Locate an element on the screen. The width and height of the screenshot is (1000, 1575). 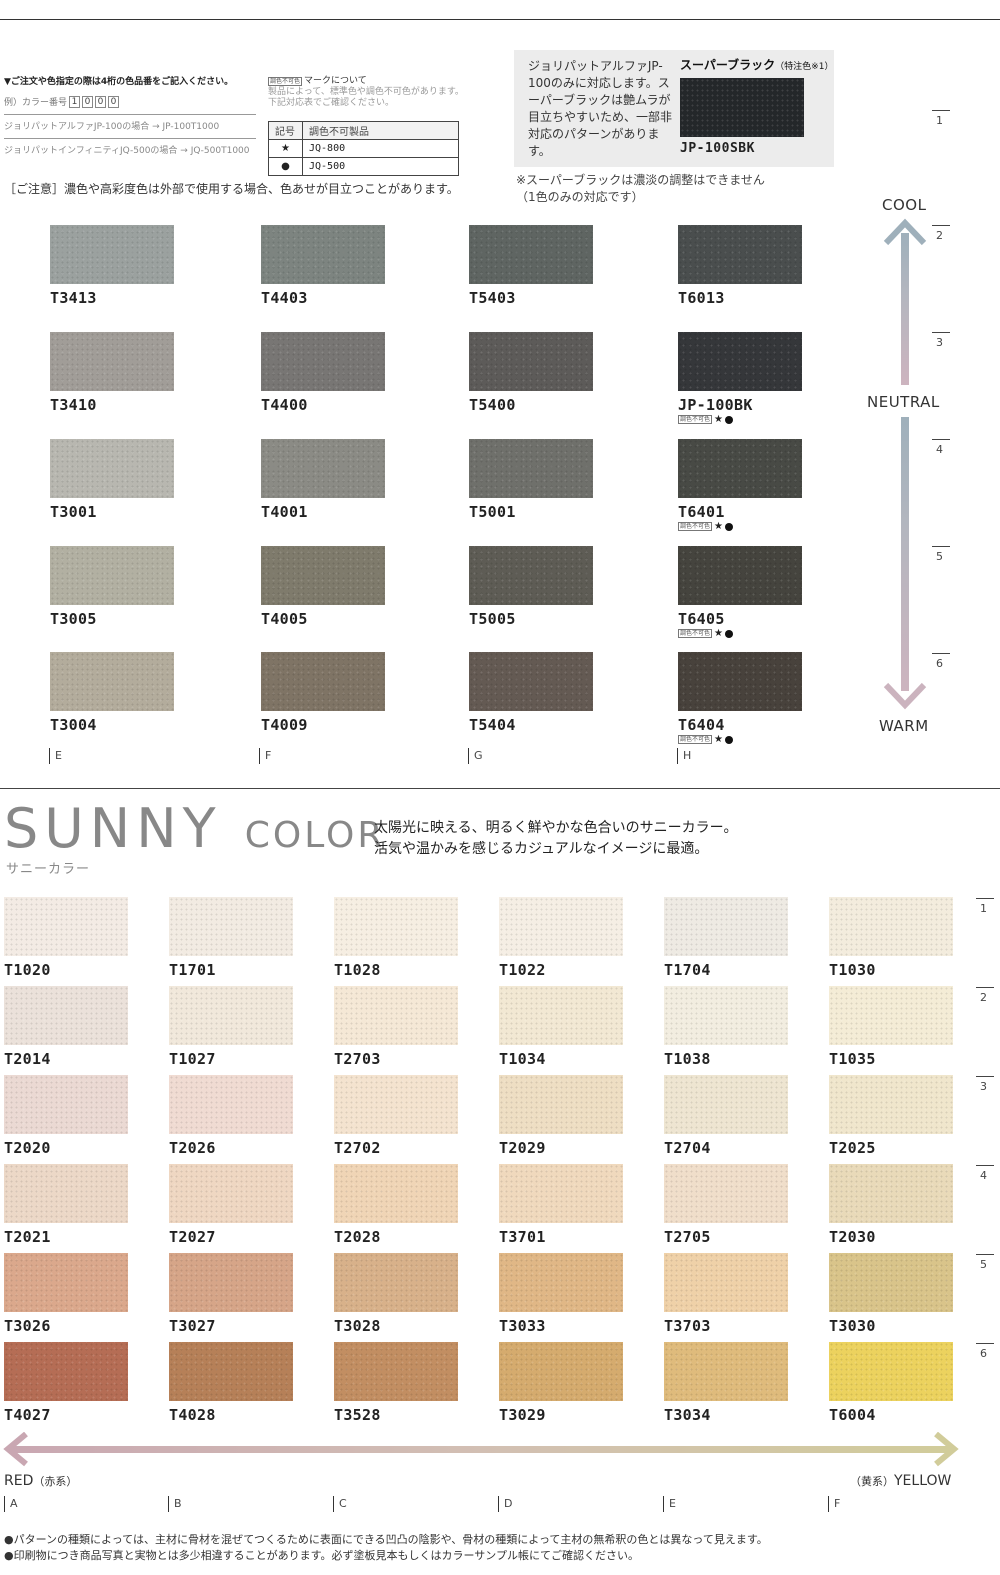
color-swatch: T6401 調色不可色 ★ is located at coordinates (740, 485).